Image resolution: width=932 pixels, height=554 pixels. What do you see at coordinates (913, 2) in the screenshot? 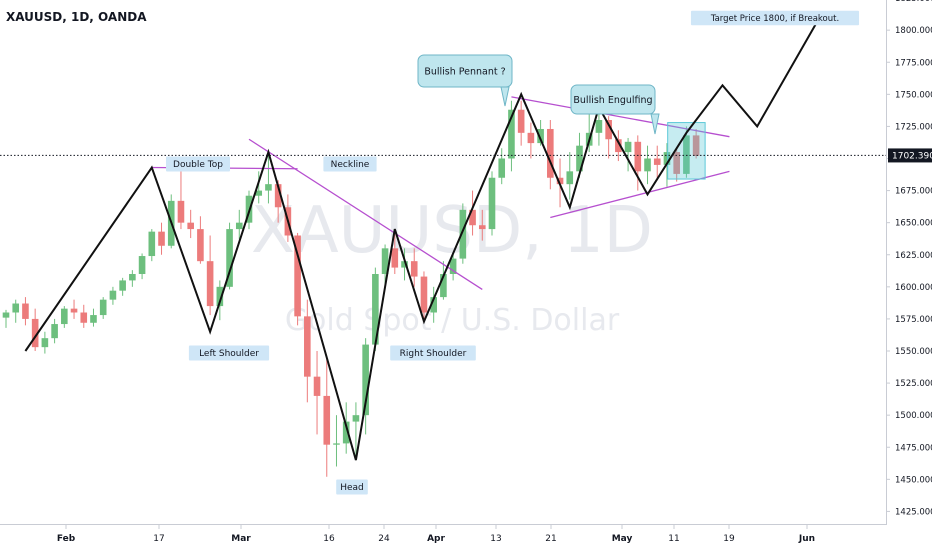
I see `price-tick-label: 1825.000` at bounding box center [913, 2].